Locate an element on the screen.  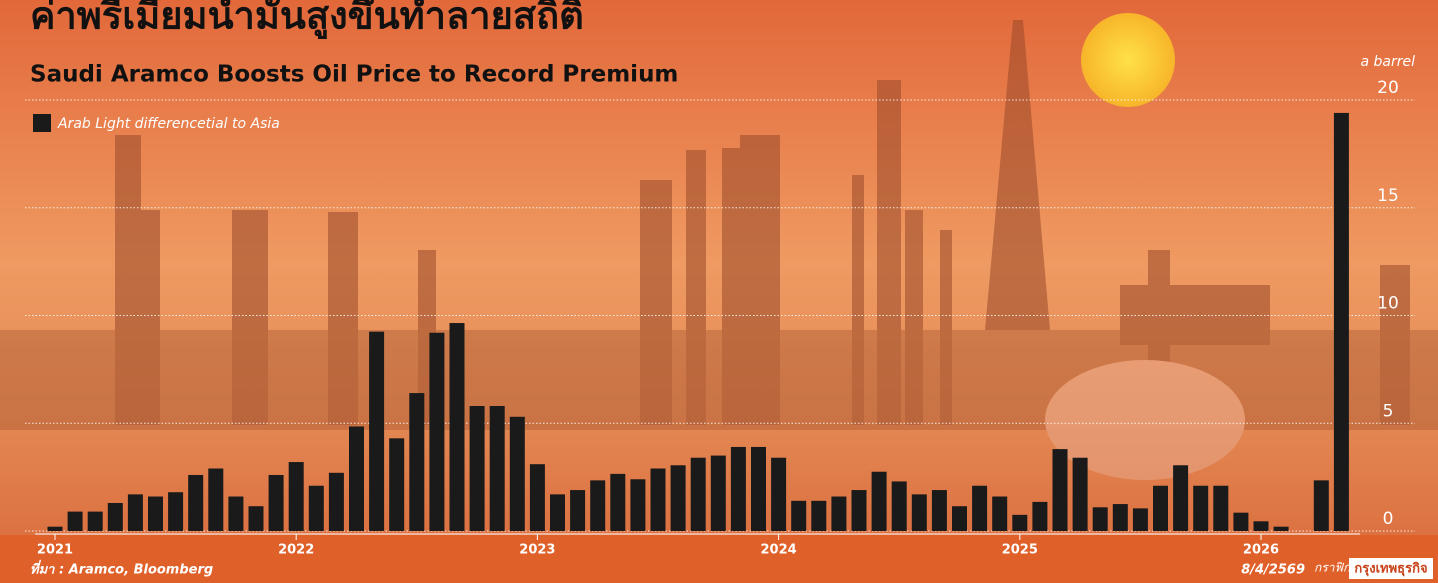
x-tick-label: 2022 is located at coordinates (296, 550).